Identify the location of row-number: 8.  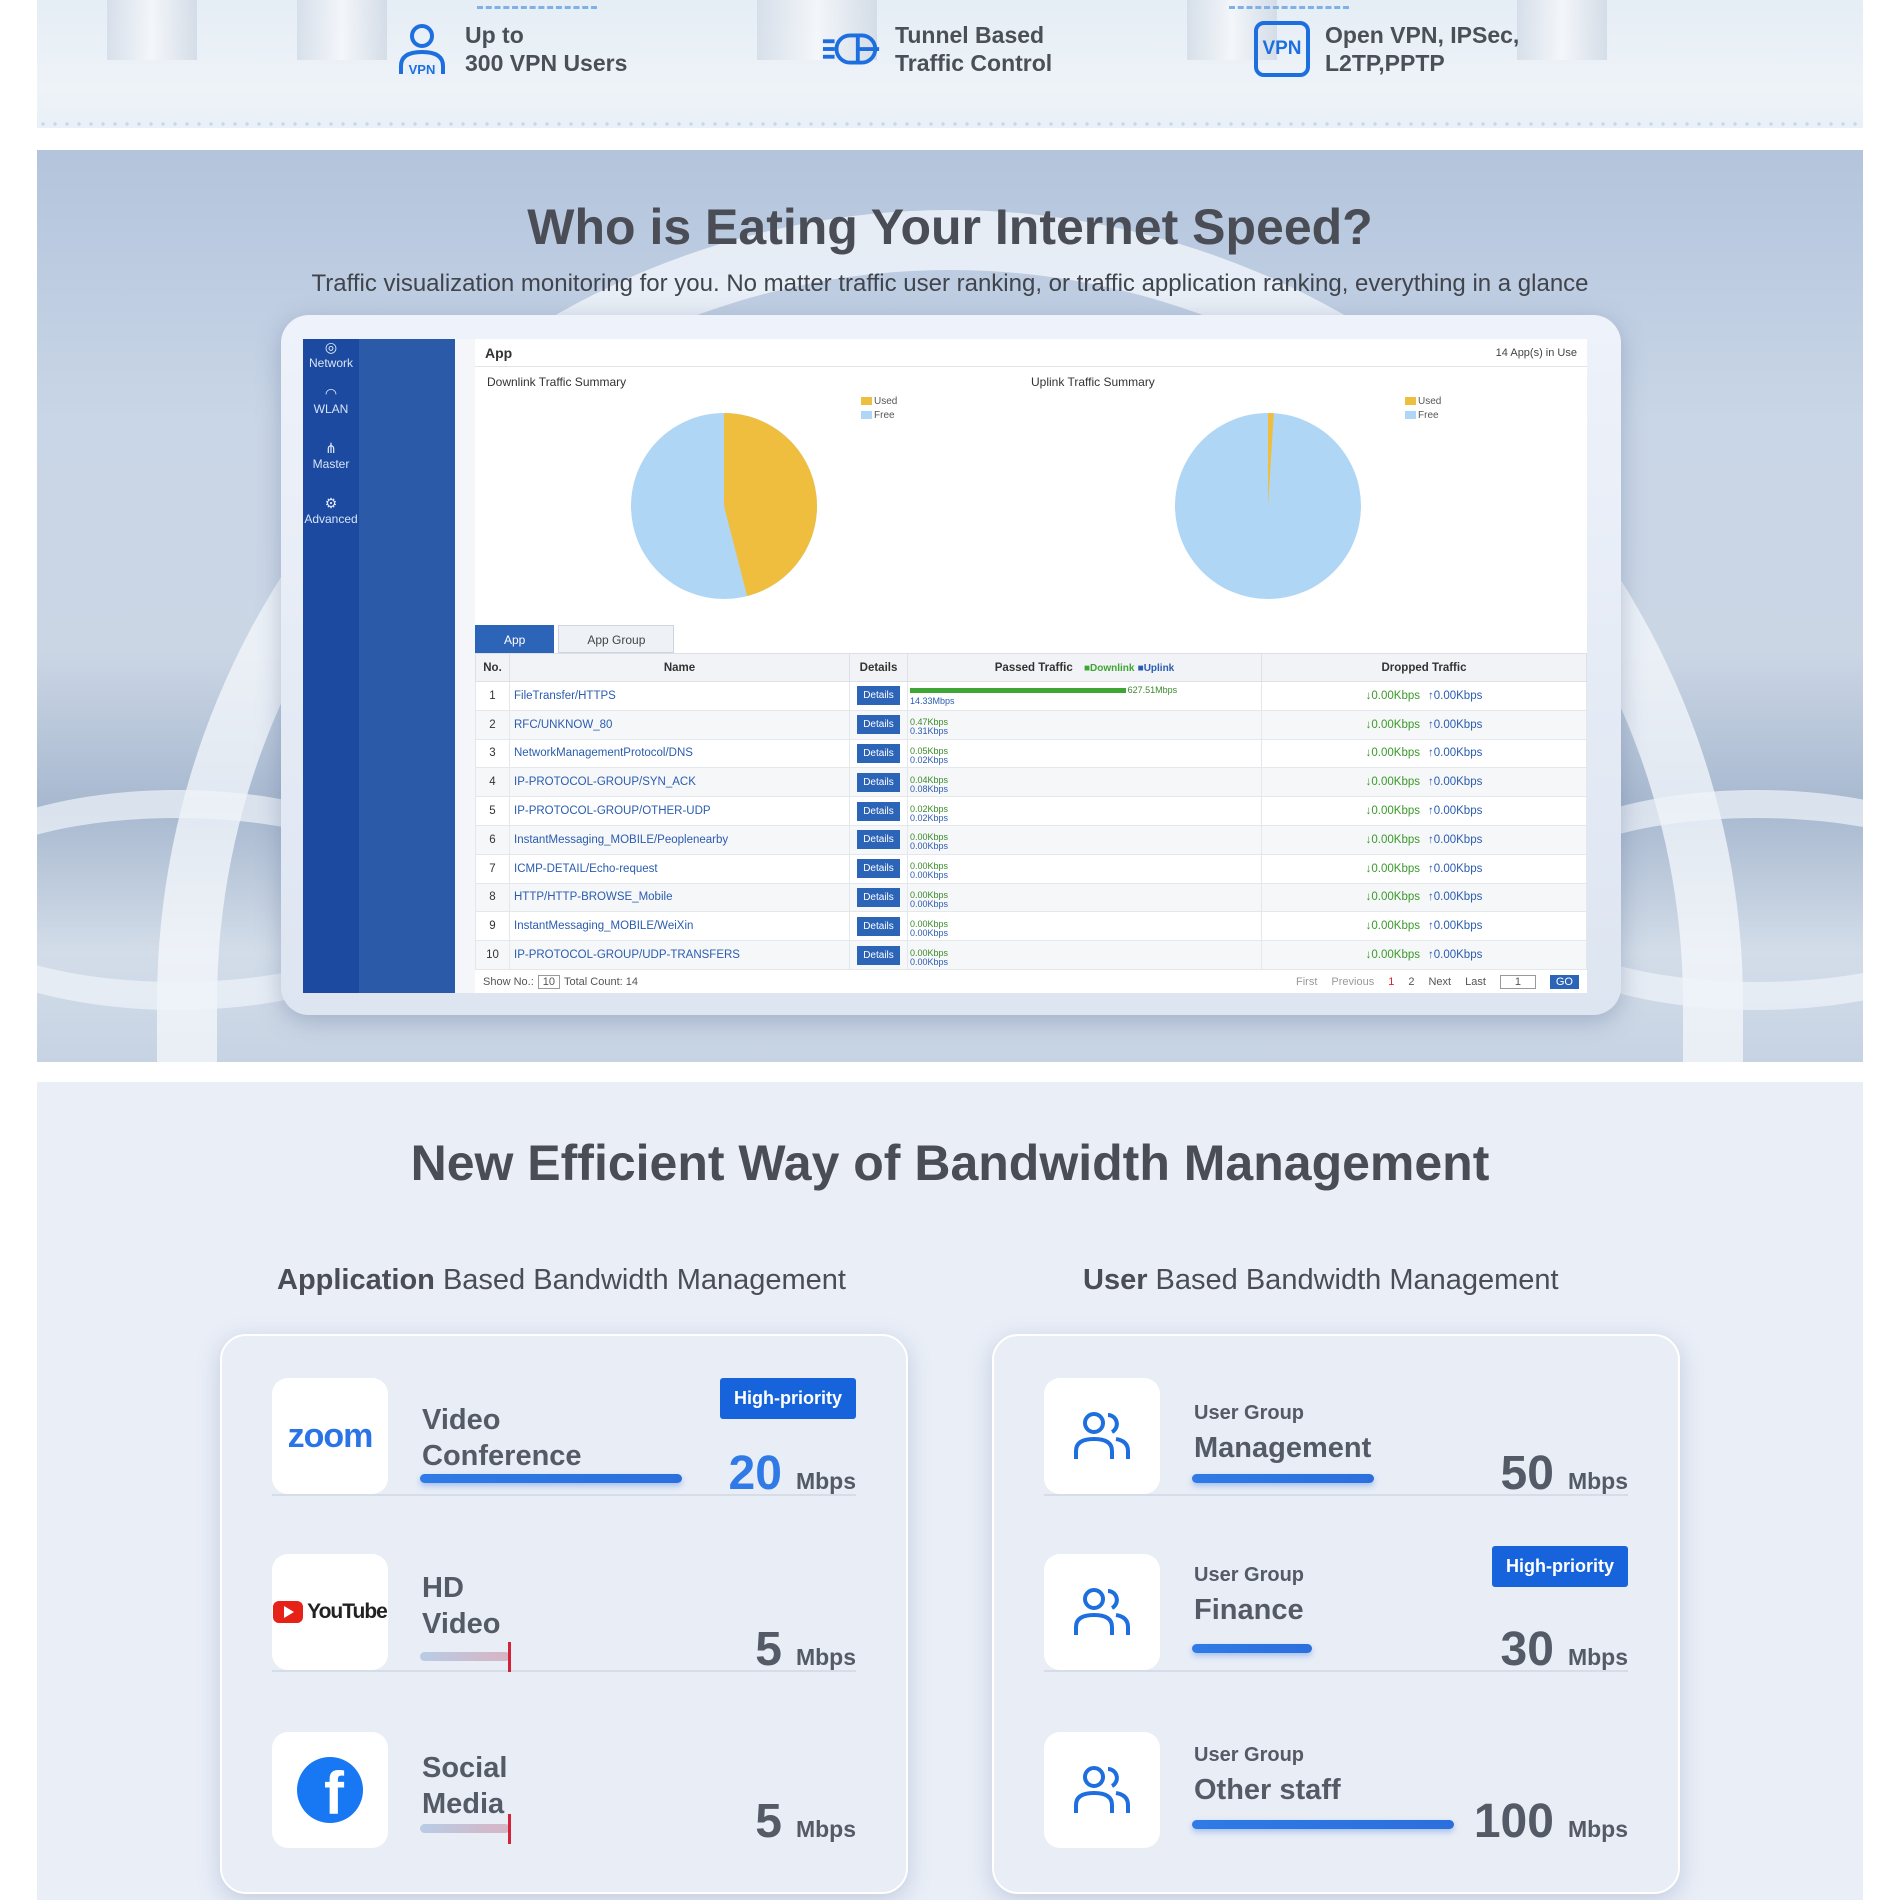
(492, 897).